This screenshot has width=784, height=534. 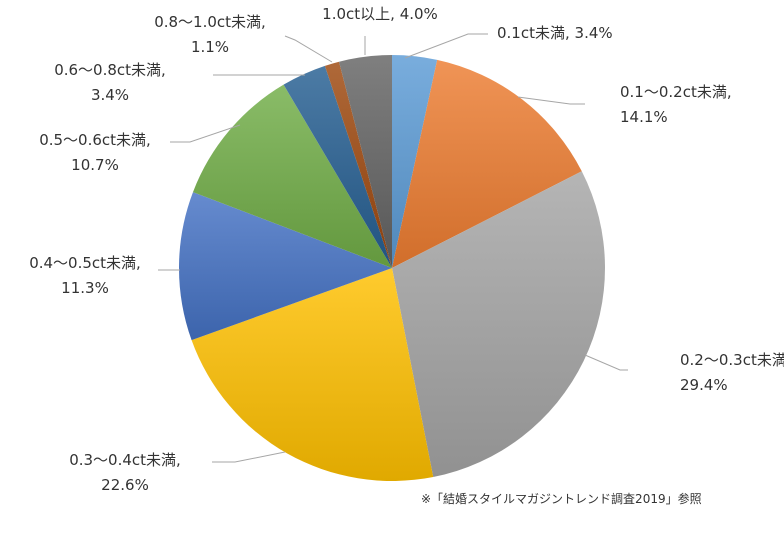 I want to click on slice-value-8: 1.1%, so click(x=210, y=47).